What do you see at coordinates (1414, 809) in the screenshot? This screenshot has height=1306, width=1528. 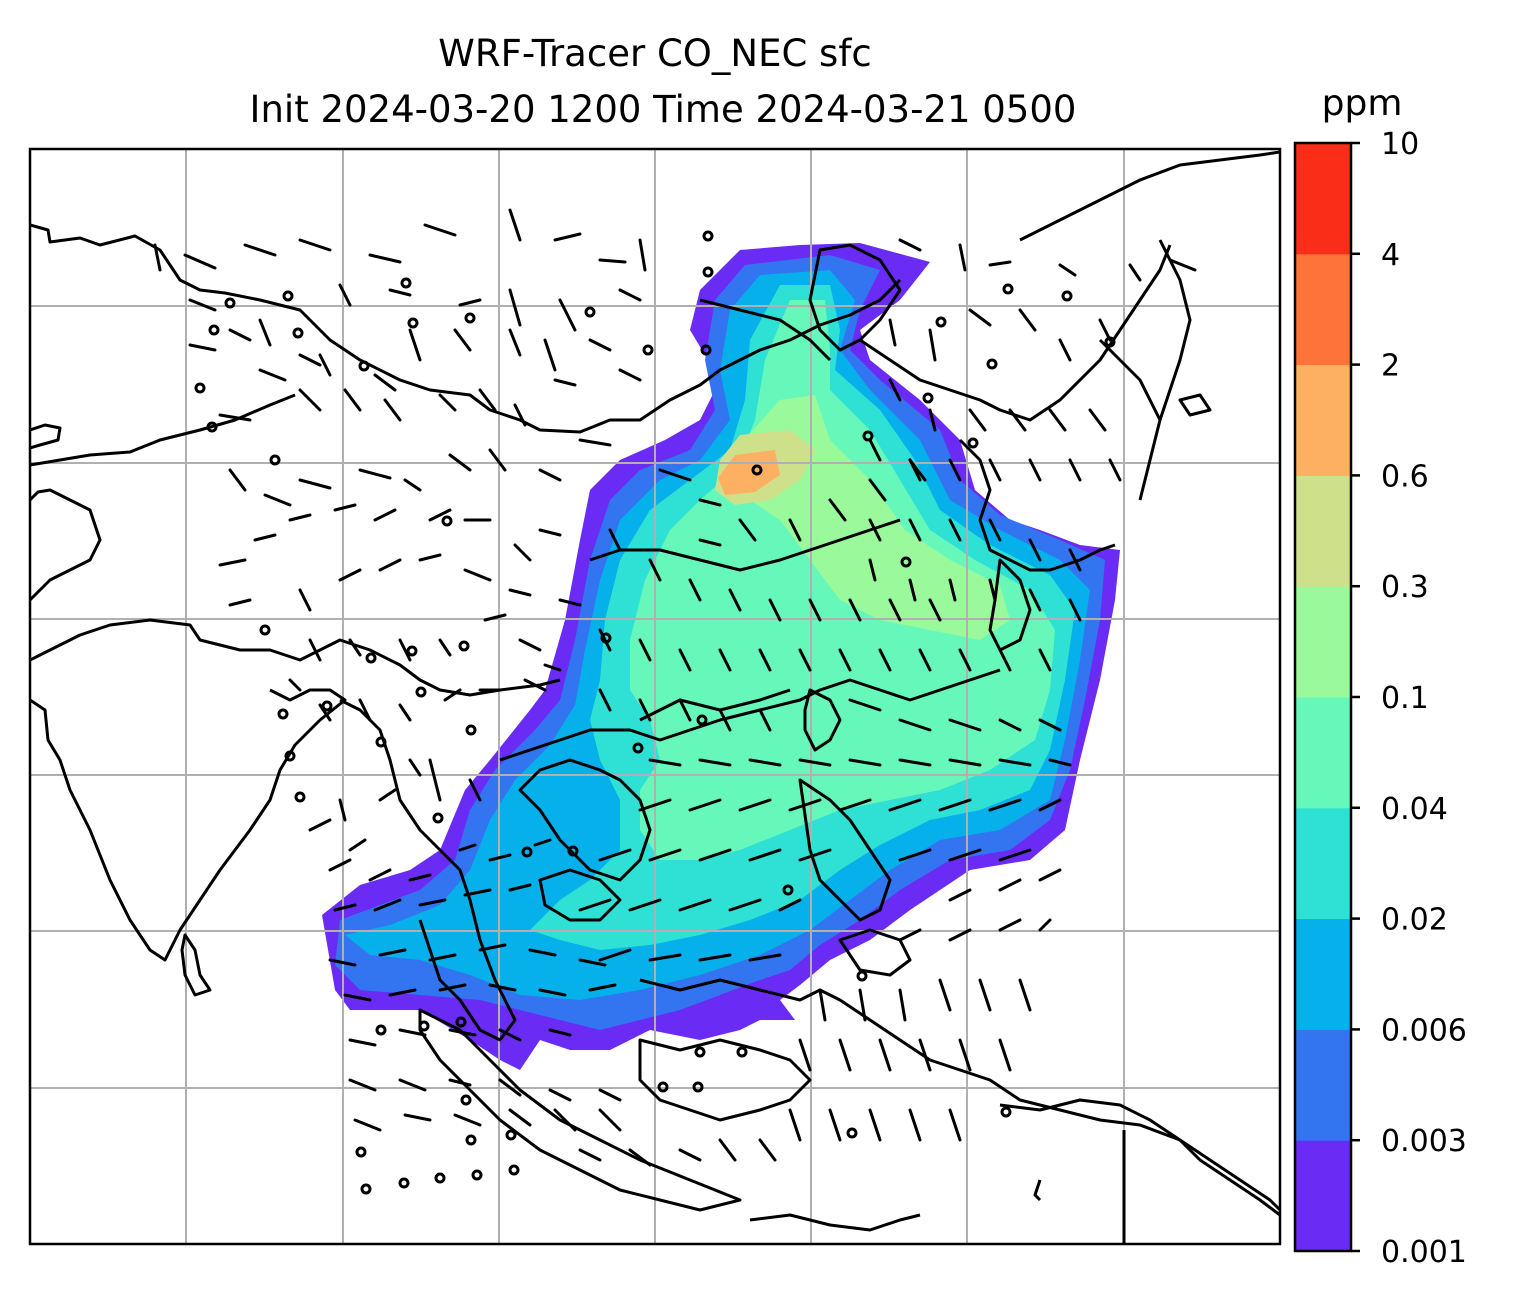 I see `colorbar-tick-label: 0.04` at bounding box center [1414, 809].